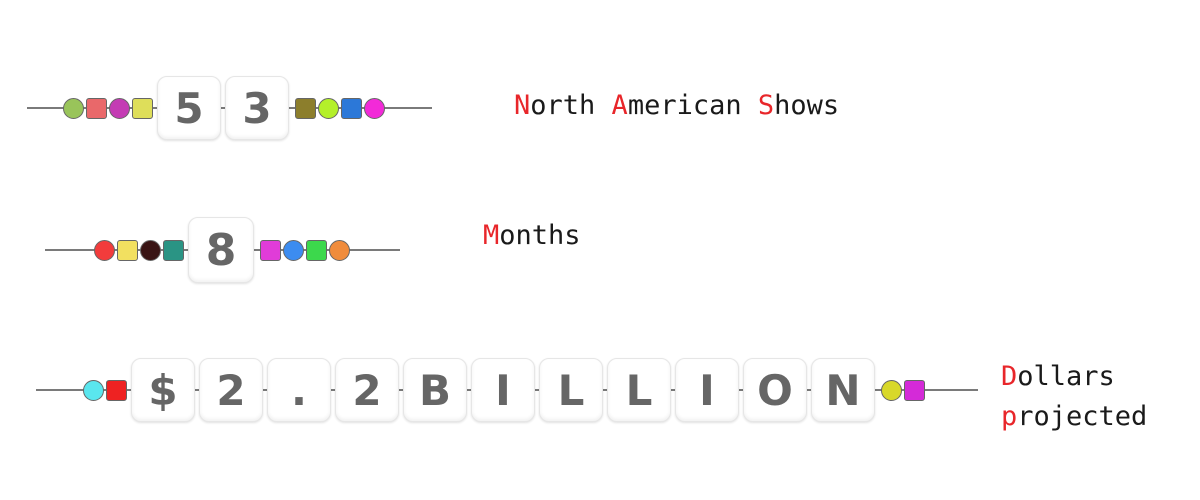  I want to click on label-text: rojected, so click(1082, 416).